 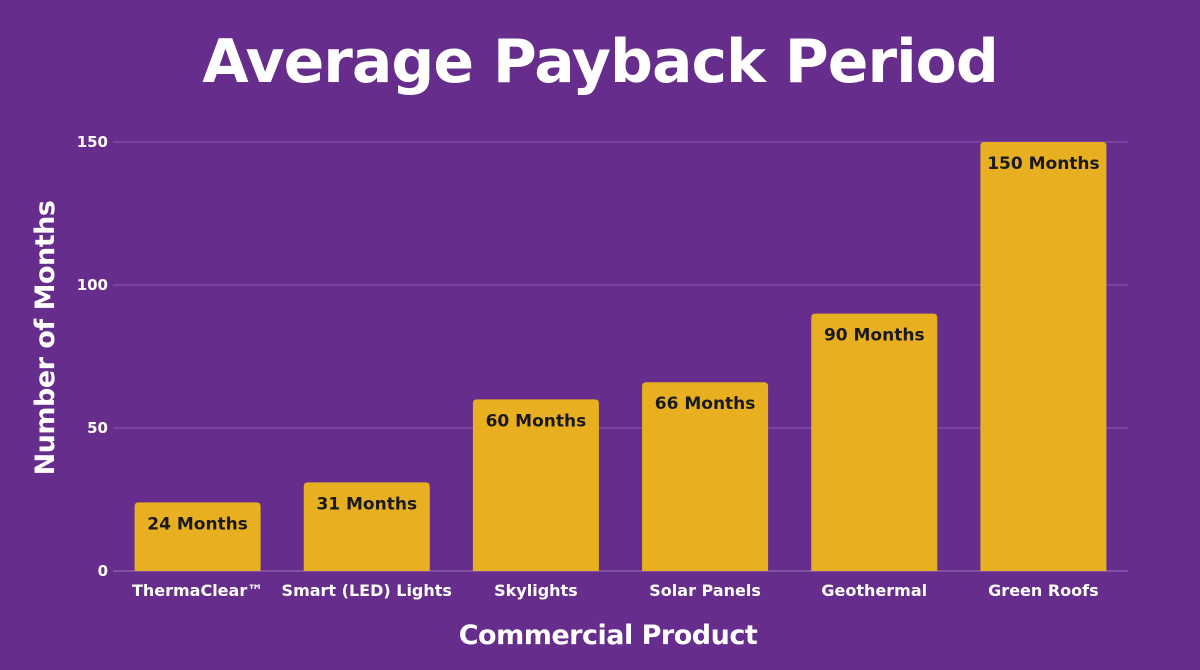 I want to click on bar-data-label: 150 Months, so click(x=1043, y=164).